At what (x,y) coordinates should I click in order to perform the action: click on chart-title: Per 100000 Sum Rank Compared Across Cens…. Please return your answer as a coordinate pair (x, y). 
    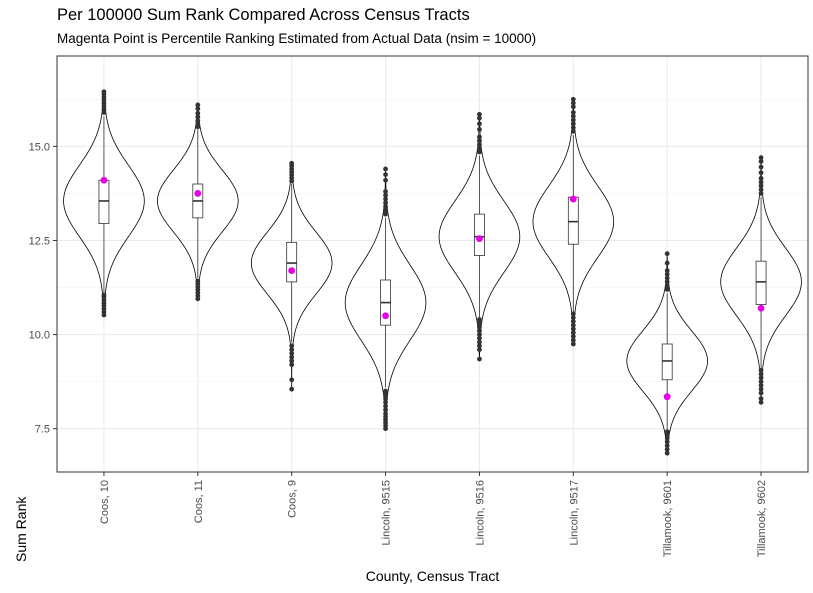
    Looking at the image, I should click on (263, 15).